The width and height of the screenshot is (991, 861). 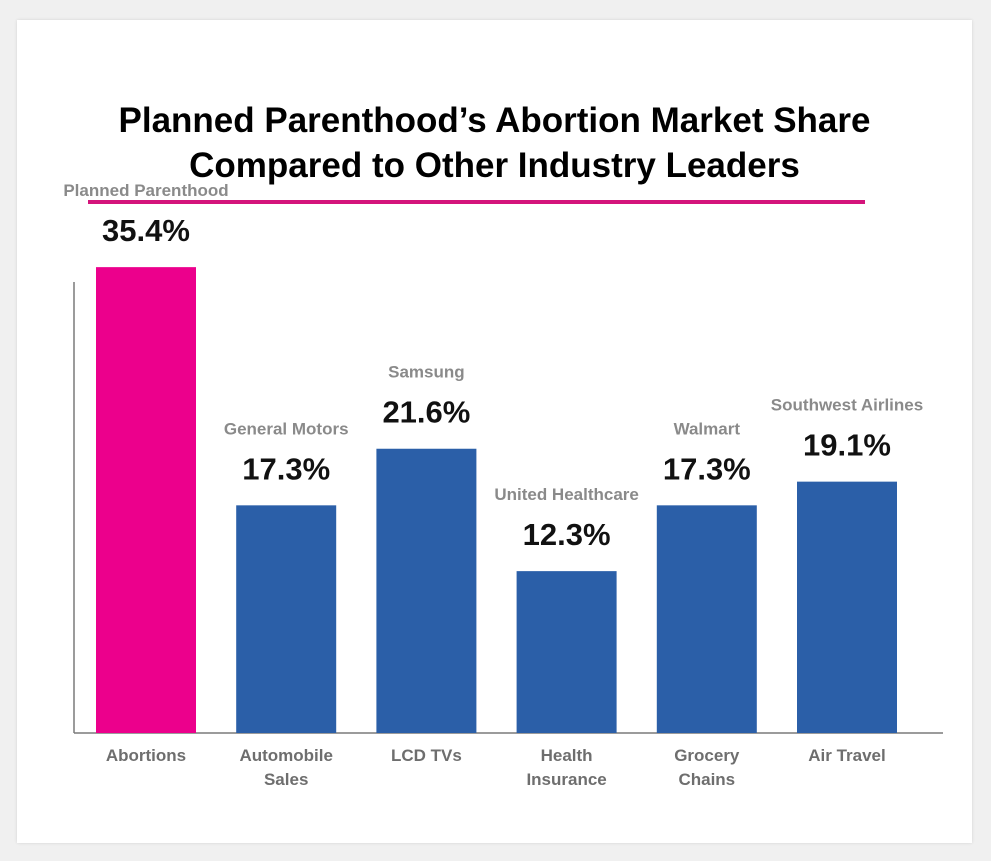 What do you see at coordinates (706, 779) in the screenshot?
I see `category-label-5-line-2: Chains` at bounding box center [706, 779].